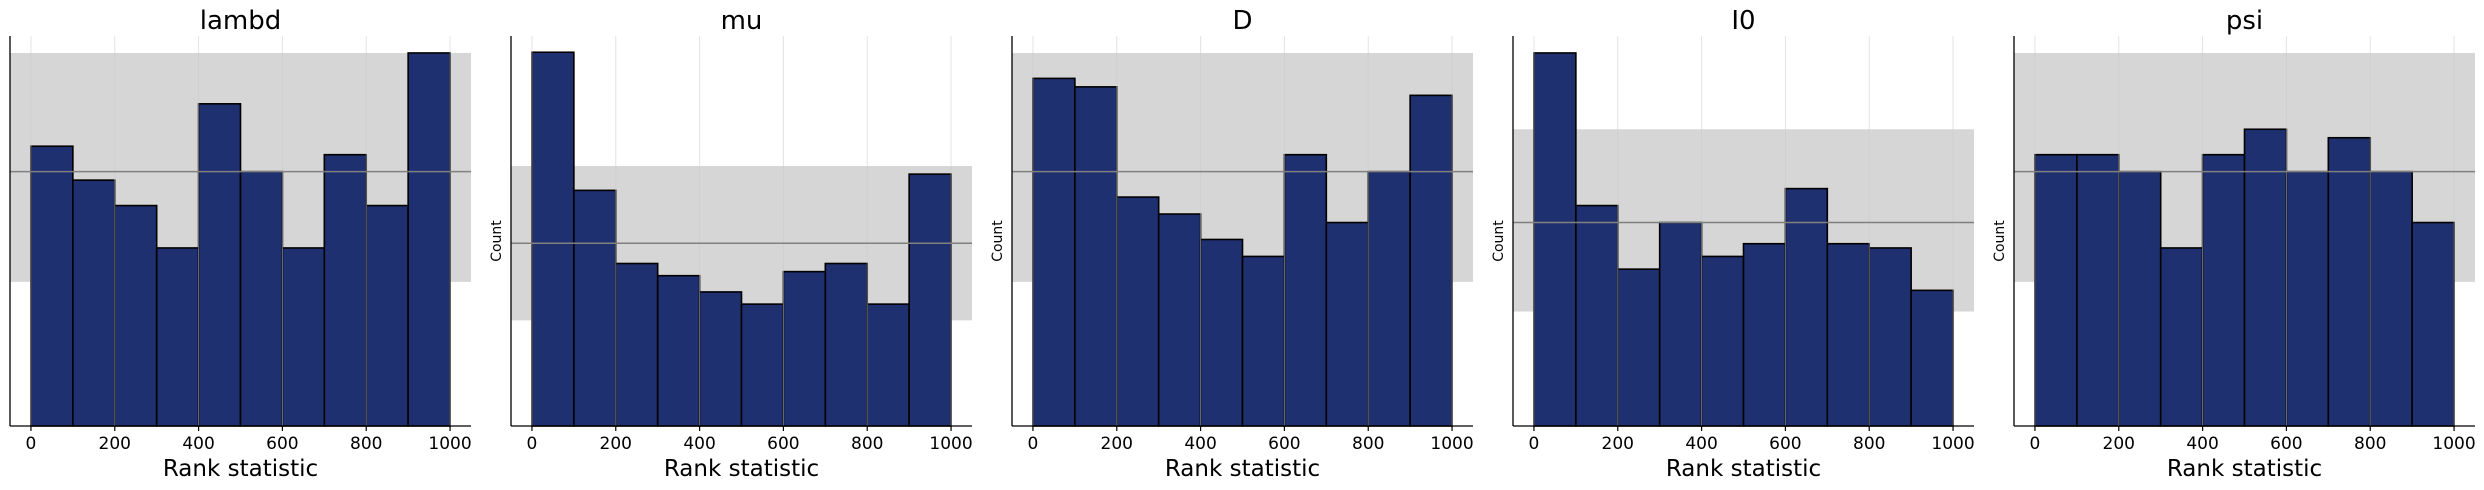 This screenshot has height=490, width=2484. I want to click on chart-title: D, so click(1242, 21).